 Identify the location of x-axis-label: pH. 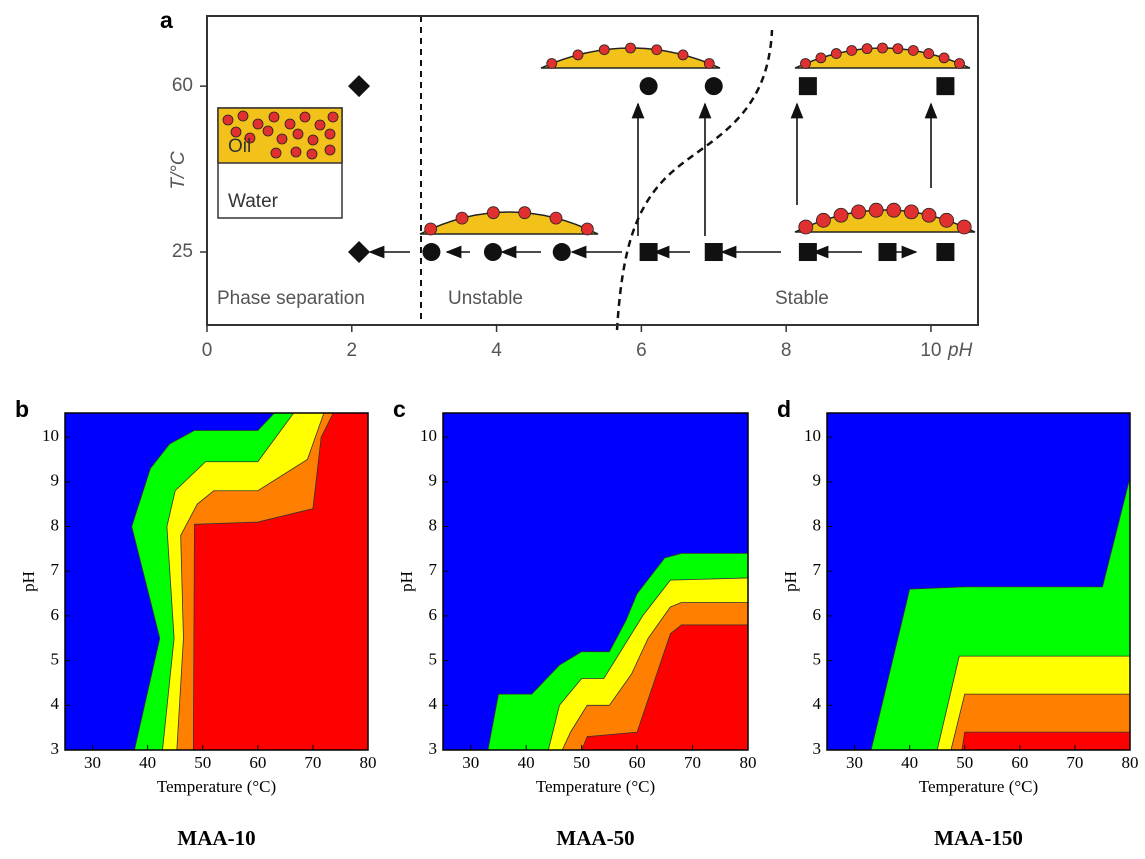
(960, 350).